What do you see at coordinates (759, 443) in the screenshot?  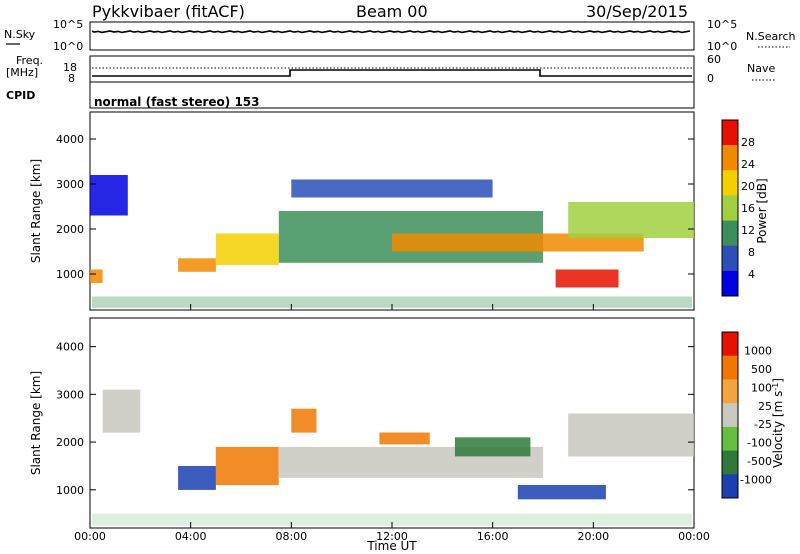 I see `velocity-colorbar-tick: -100` at bounding box center [759, 443].